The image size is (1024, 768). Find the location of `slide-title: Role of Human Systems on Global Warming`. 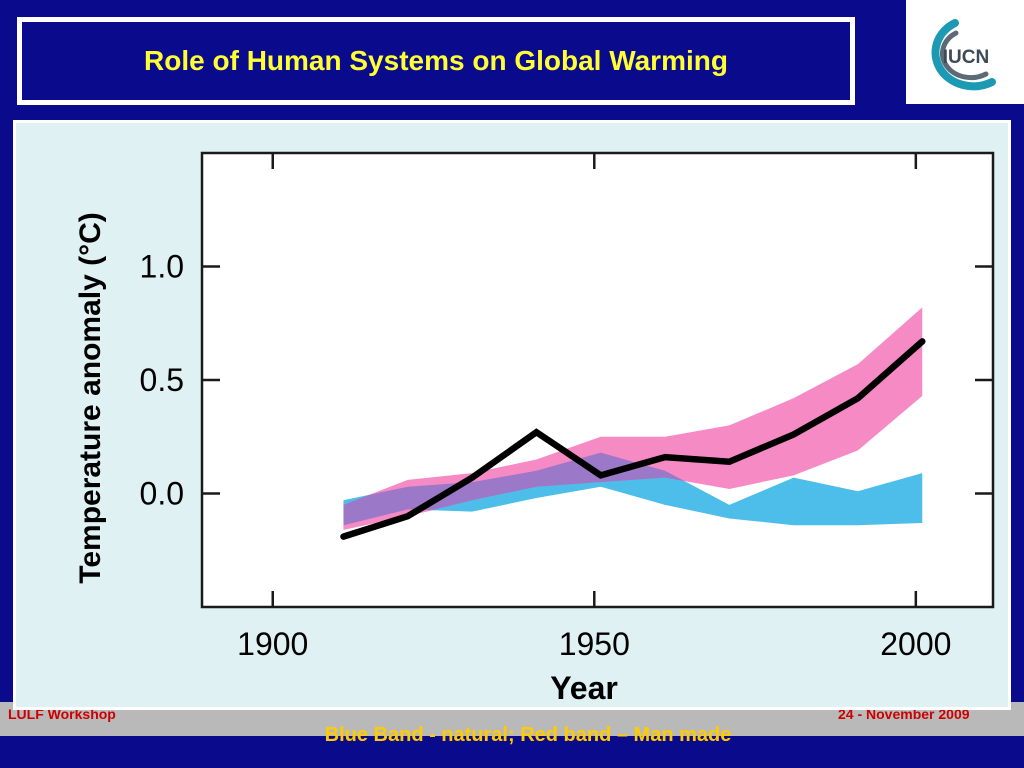

slide-title: Role of Human Systems on Global Warming is located at coordinates (436, 60).